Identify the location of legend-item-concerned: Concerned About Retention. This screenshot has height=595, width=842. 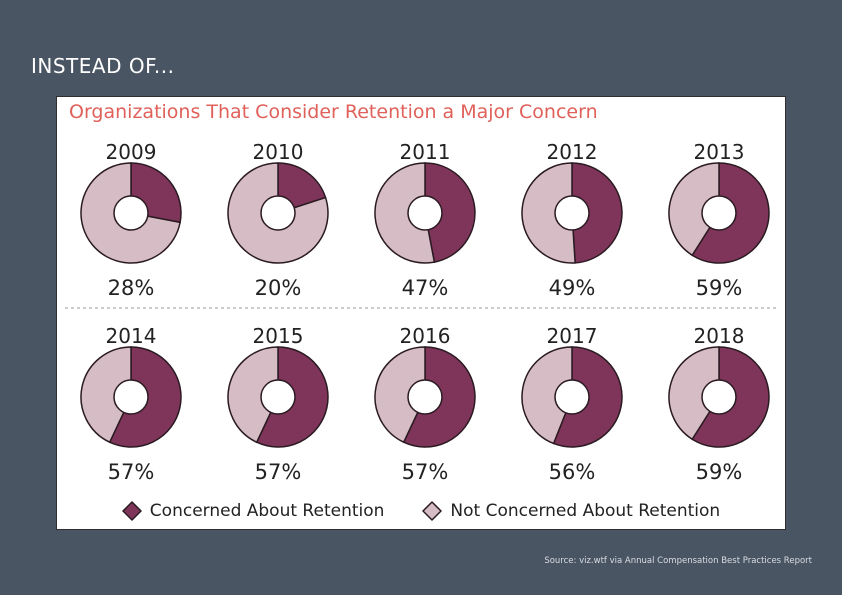
(253, 511).